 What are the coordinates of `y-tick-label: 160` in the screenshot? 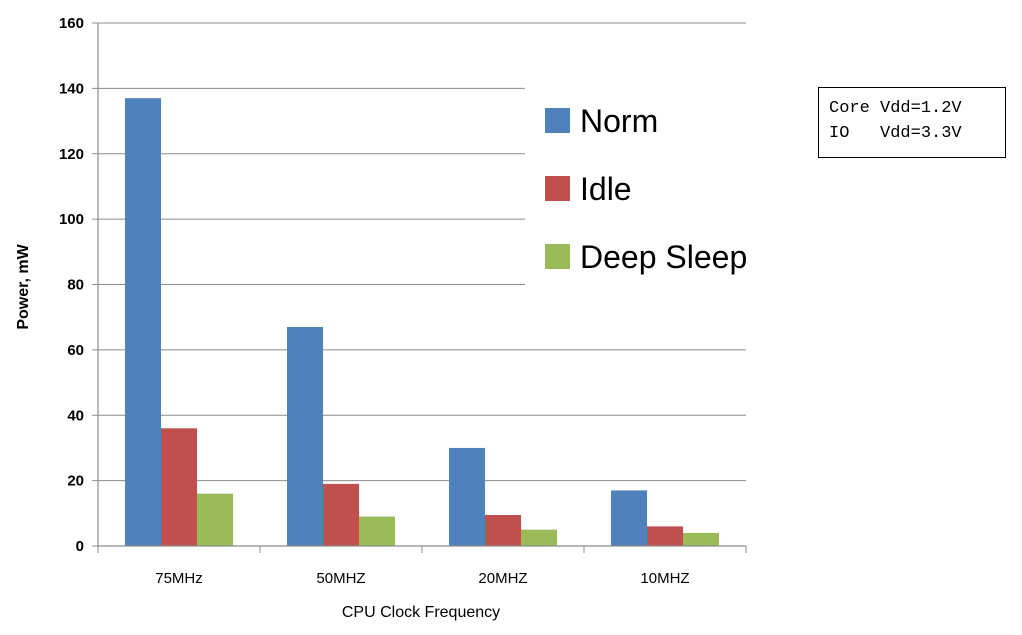 It's located at (71, 23).